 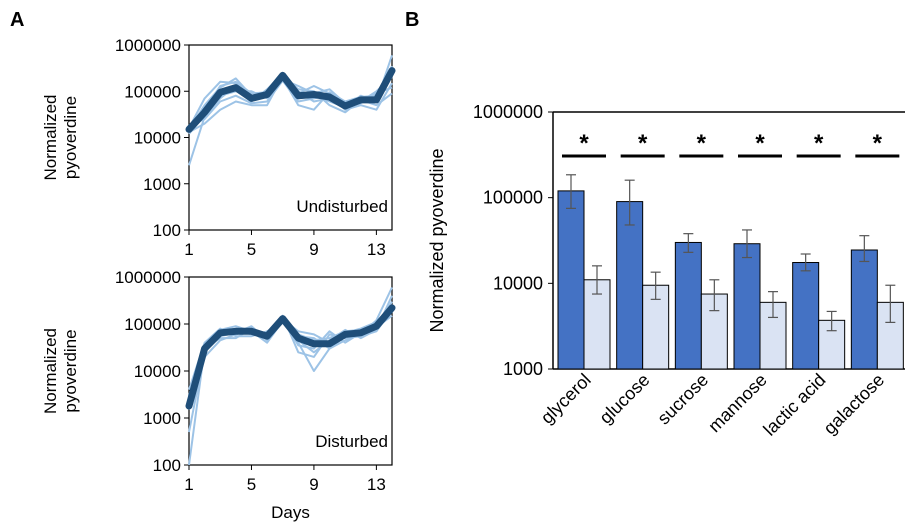 I want to click on category-label: sucrose, so click(x=682, y=399).